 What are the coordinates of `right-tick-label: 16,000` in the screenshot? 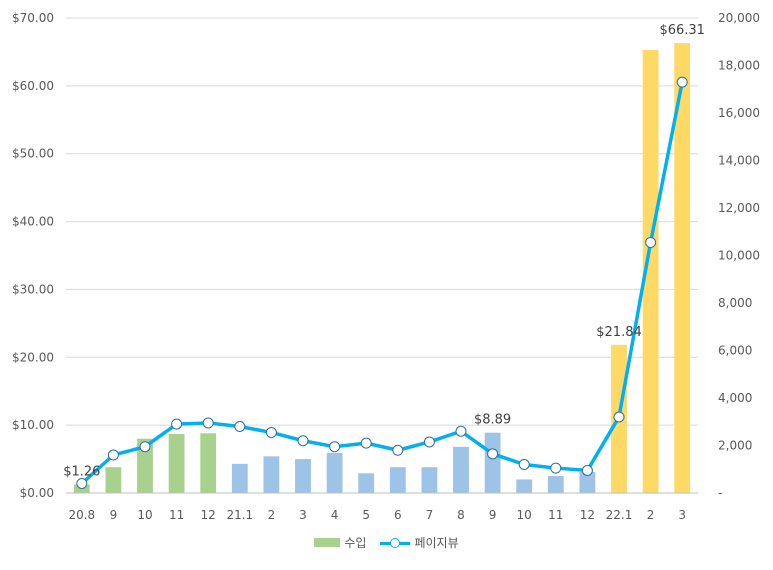 It's located at (739, 113).